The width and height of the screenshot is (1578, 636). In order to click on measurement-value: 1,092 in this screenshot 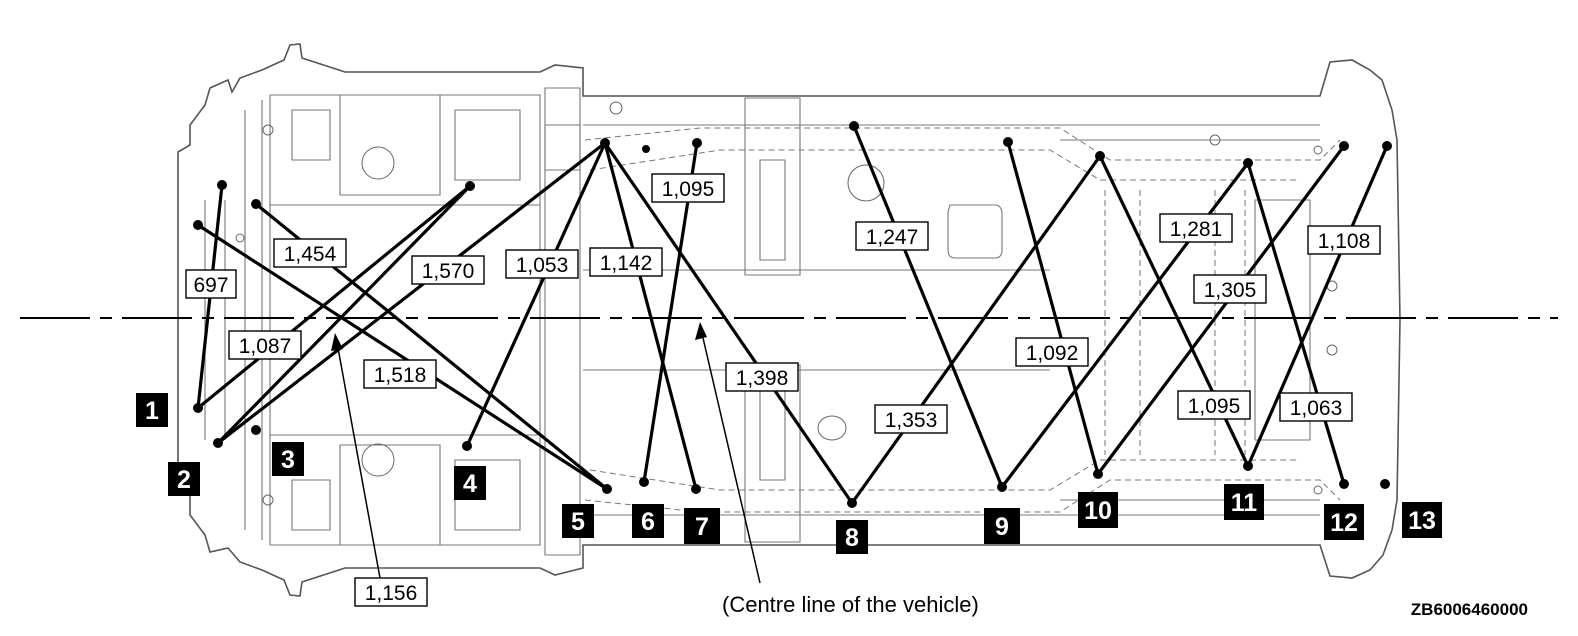, I will do `click(1052, 353)`.